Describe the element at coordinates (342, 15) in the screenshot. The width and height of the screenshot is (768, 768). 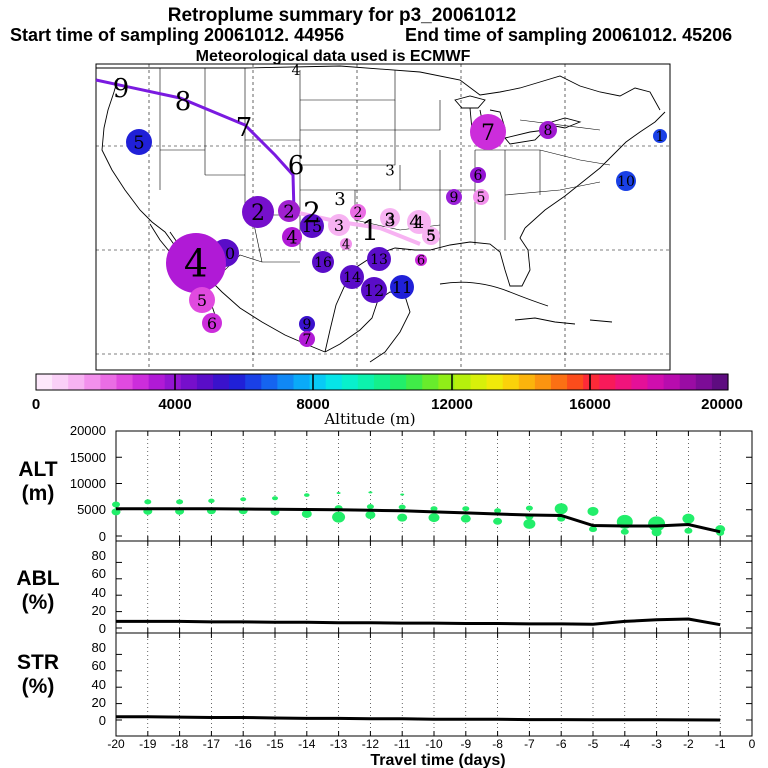
I see `figure-title: Retroplume summary for p3_20061012` at that location.